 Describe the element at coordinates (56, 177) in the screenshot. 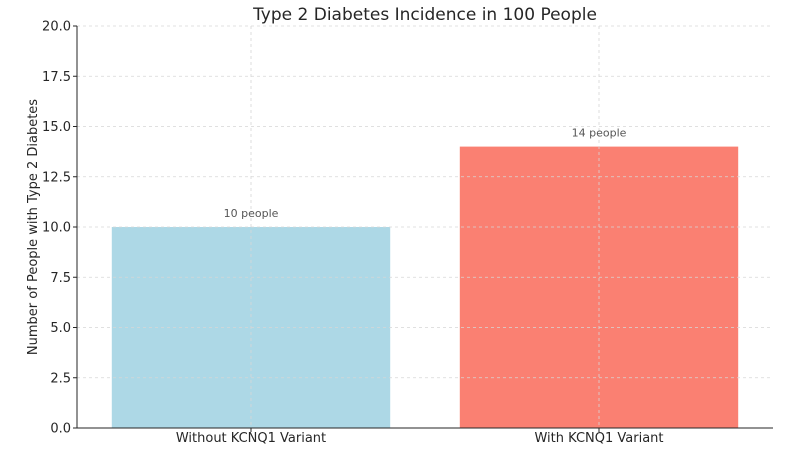

I see `y-tick-label-5: 12.5` at that location.